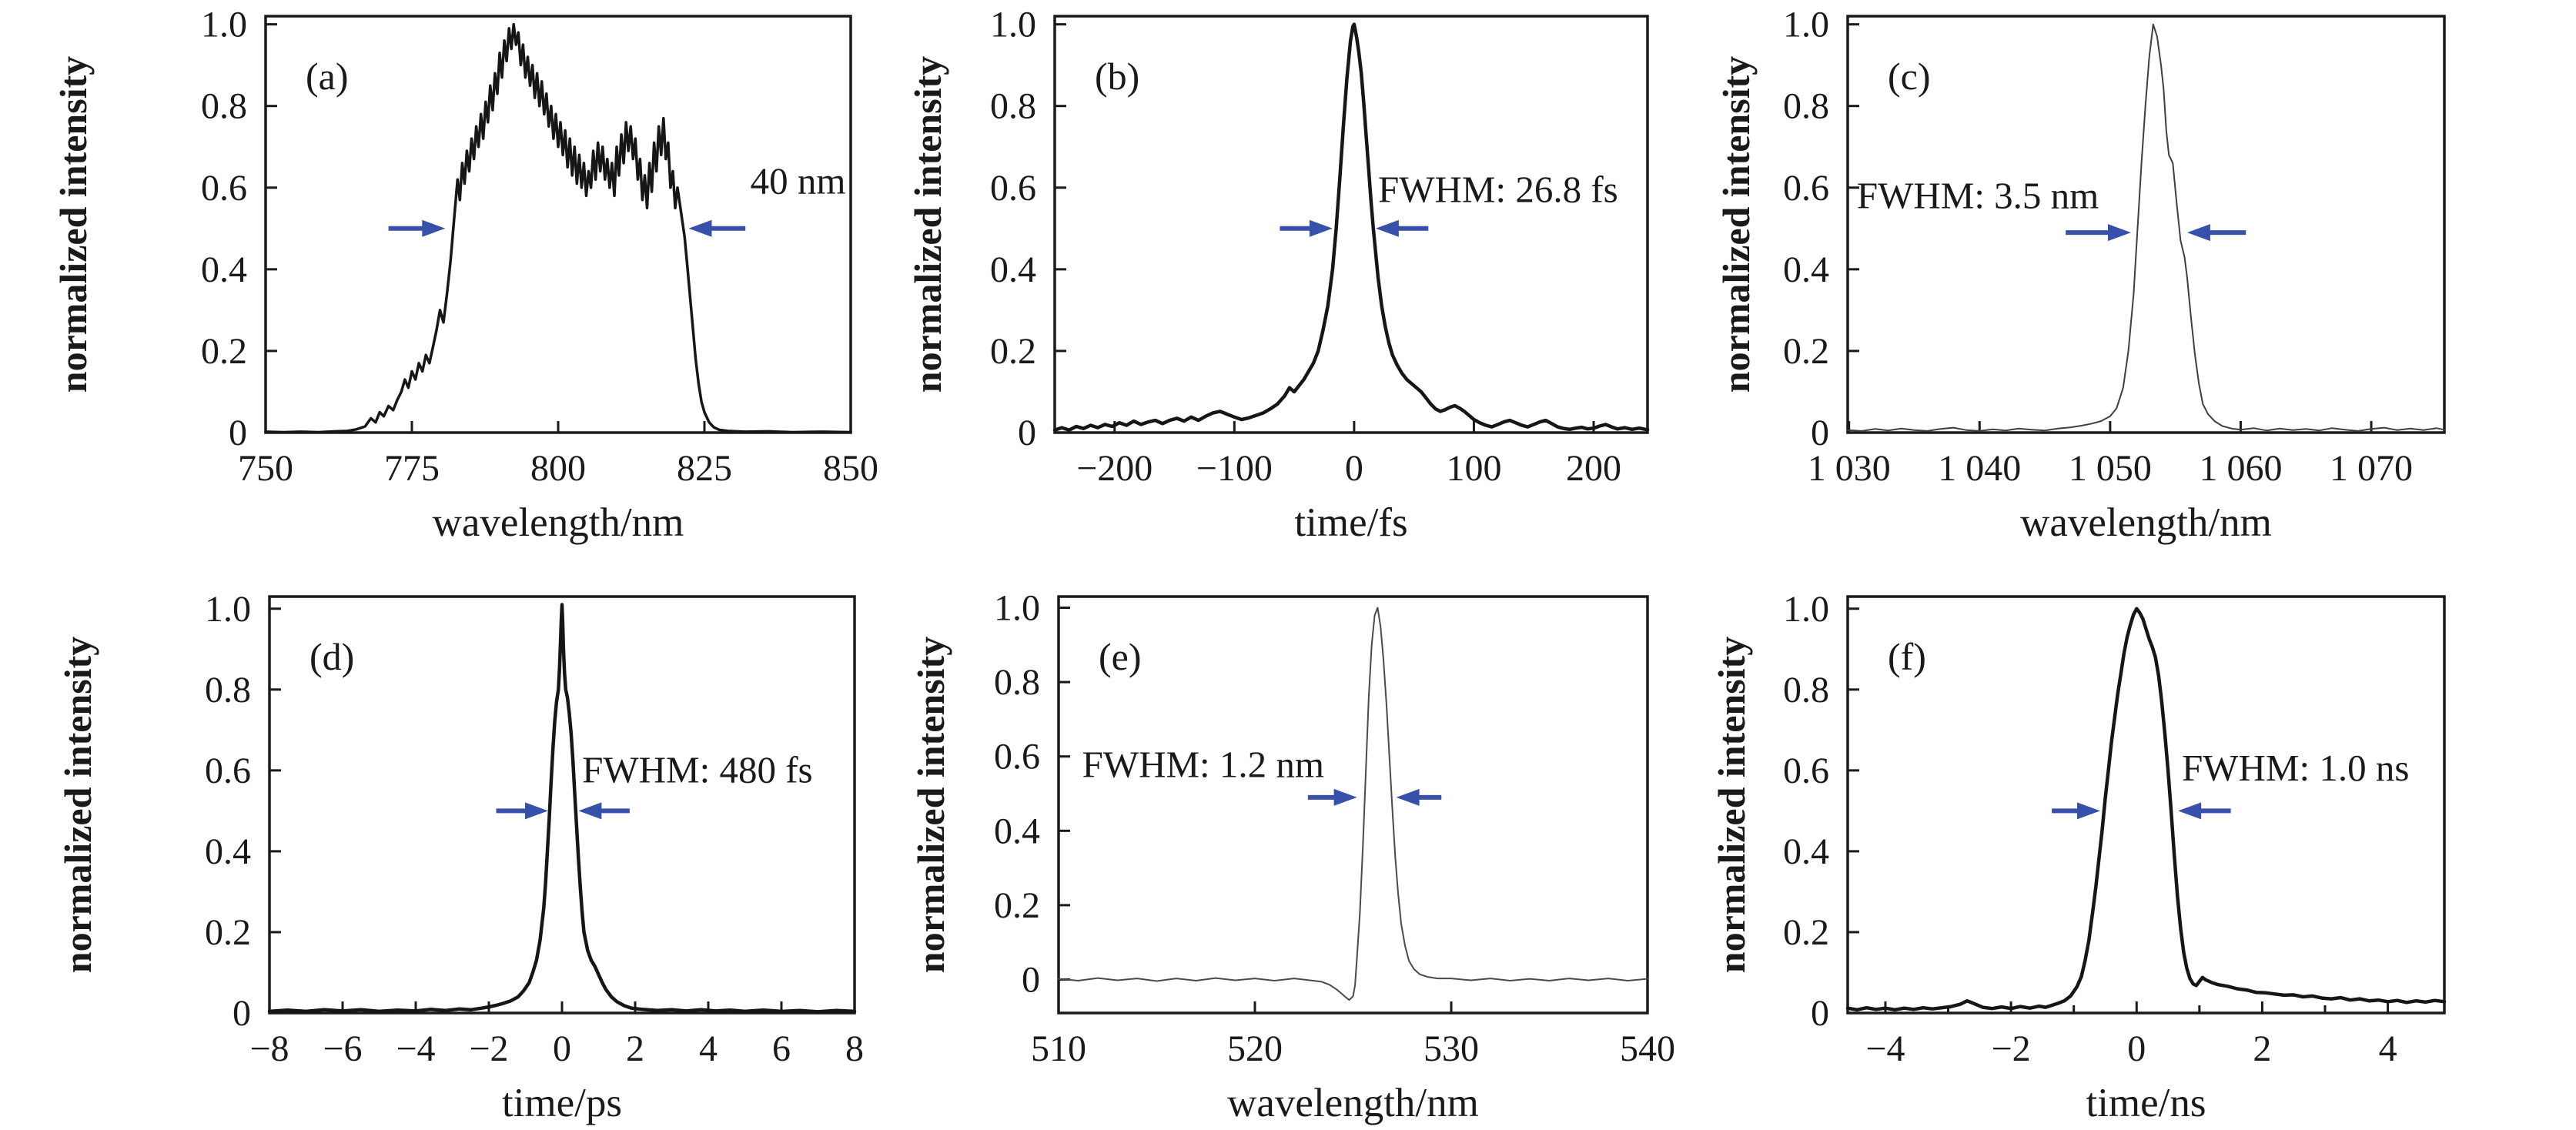 The width and height of the screenshot is (2576, 1130). What do you see at coordinates (799, 181) in the screenshot?
I see `fwhm-annotation: 40 nm` at bounding box center [799, 181].